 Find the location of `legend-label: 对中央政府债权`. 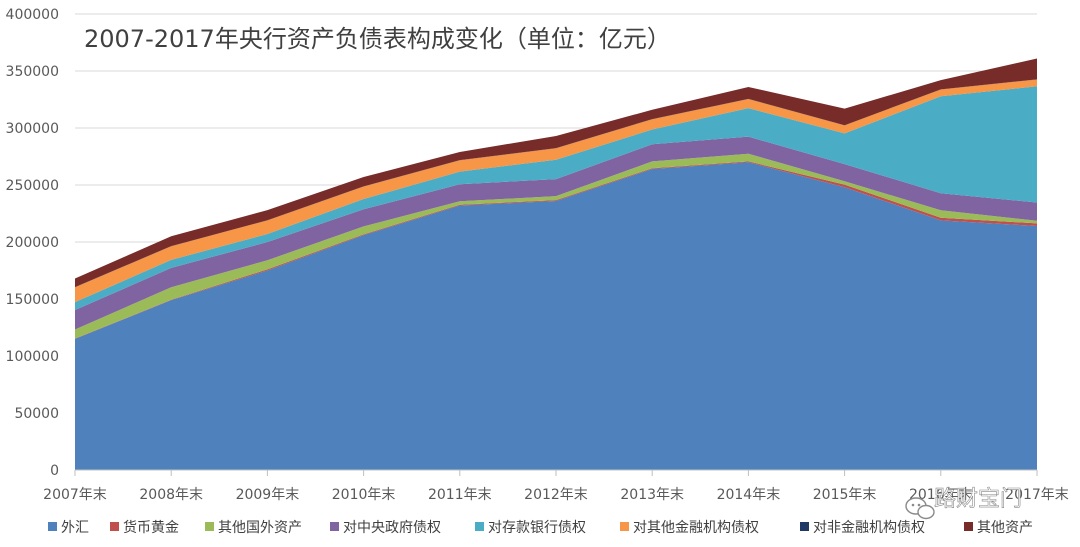

legend-label: 对中央政府债权 is located at coordinates (392, 528).